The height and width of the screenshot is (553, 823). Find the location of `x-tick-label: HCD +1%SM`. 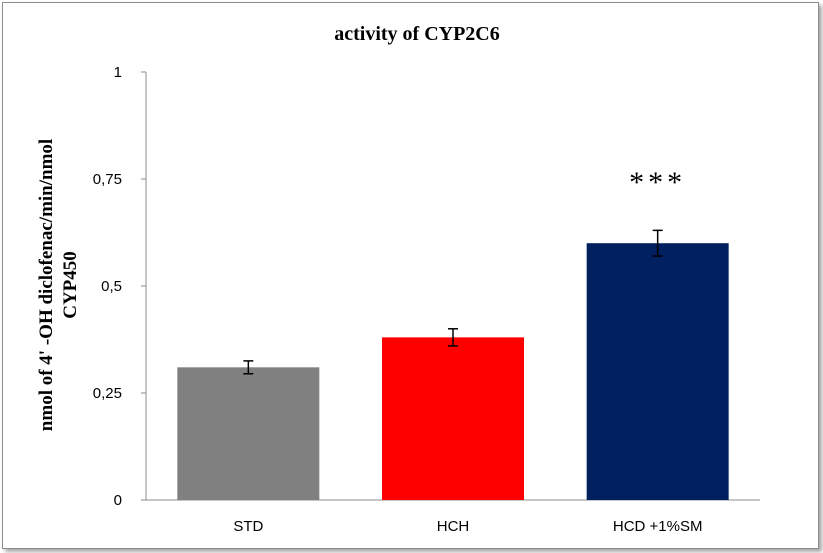

x-tick-label: HCD +1%SM is located at coordinates (658, 526).